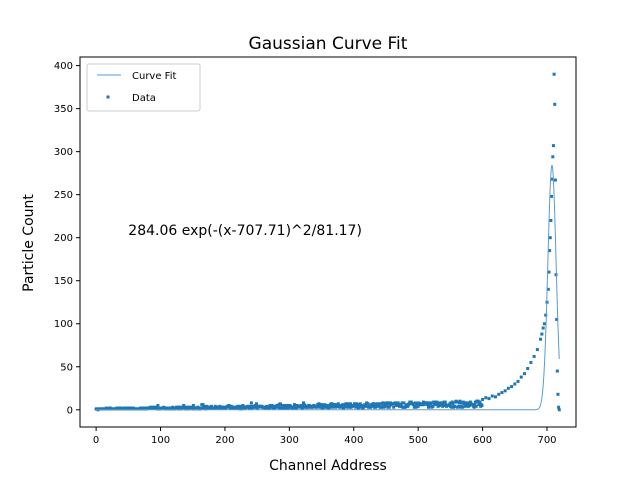  What do you see at coordinates (63, 66) in the screenshot?
I see `y-tick-label: 400` at bounding box center [63, 66].